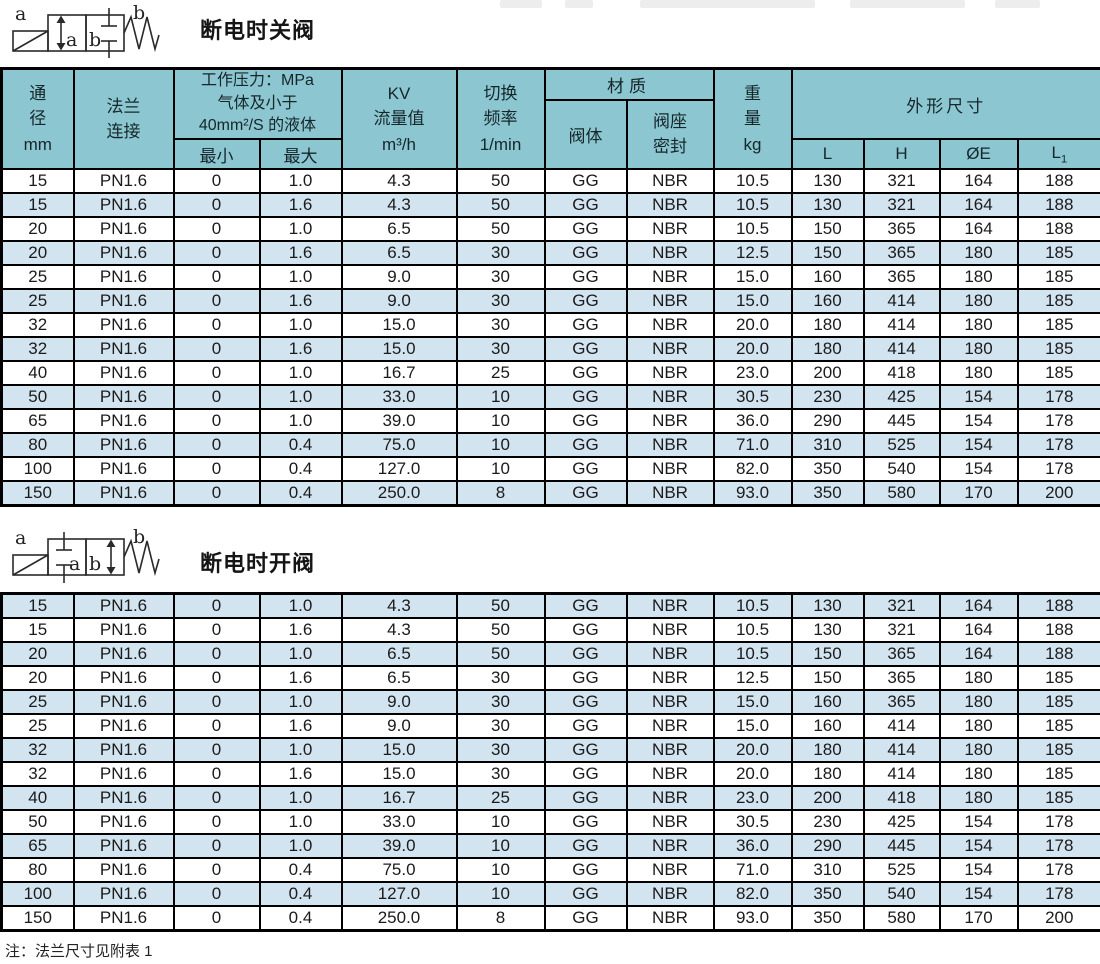 The width and height of the screenshot is (1100, 964). I want to click on table-cell: 9.0, so click(399, 702).